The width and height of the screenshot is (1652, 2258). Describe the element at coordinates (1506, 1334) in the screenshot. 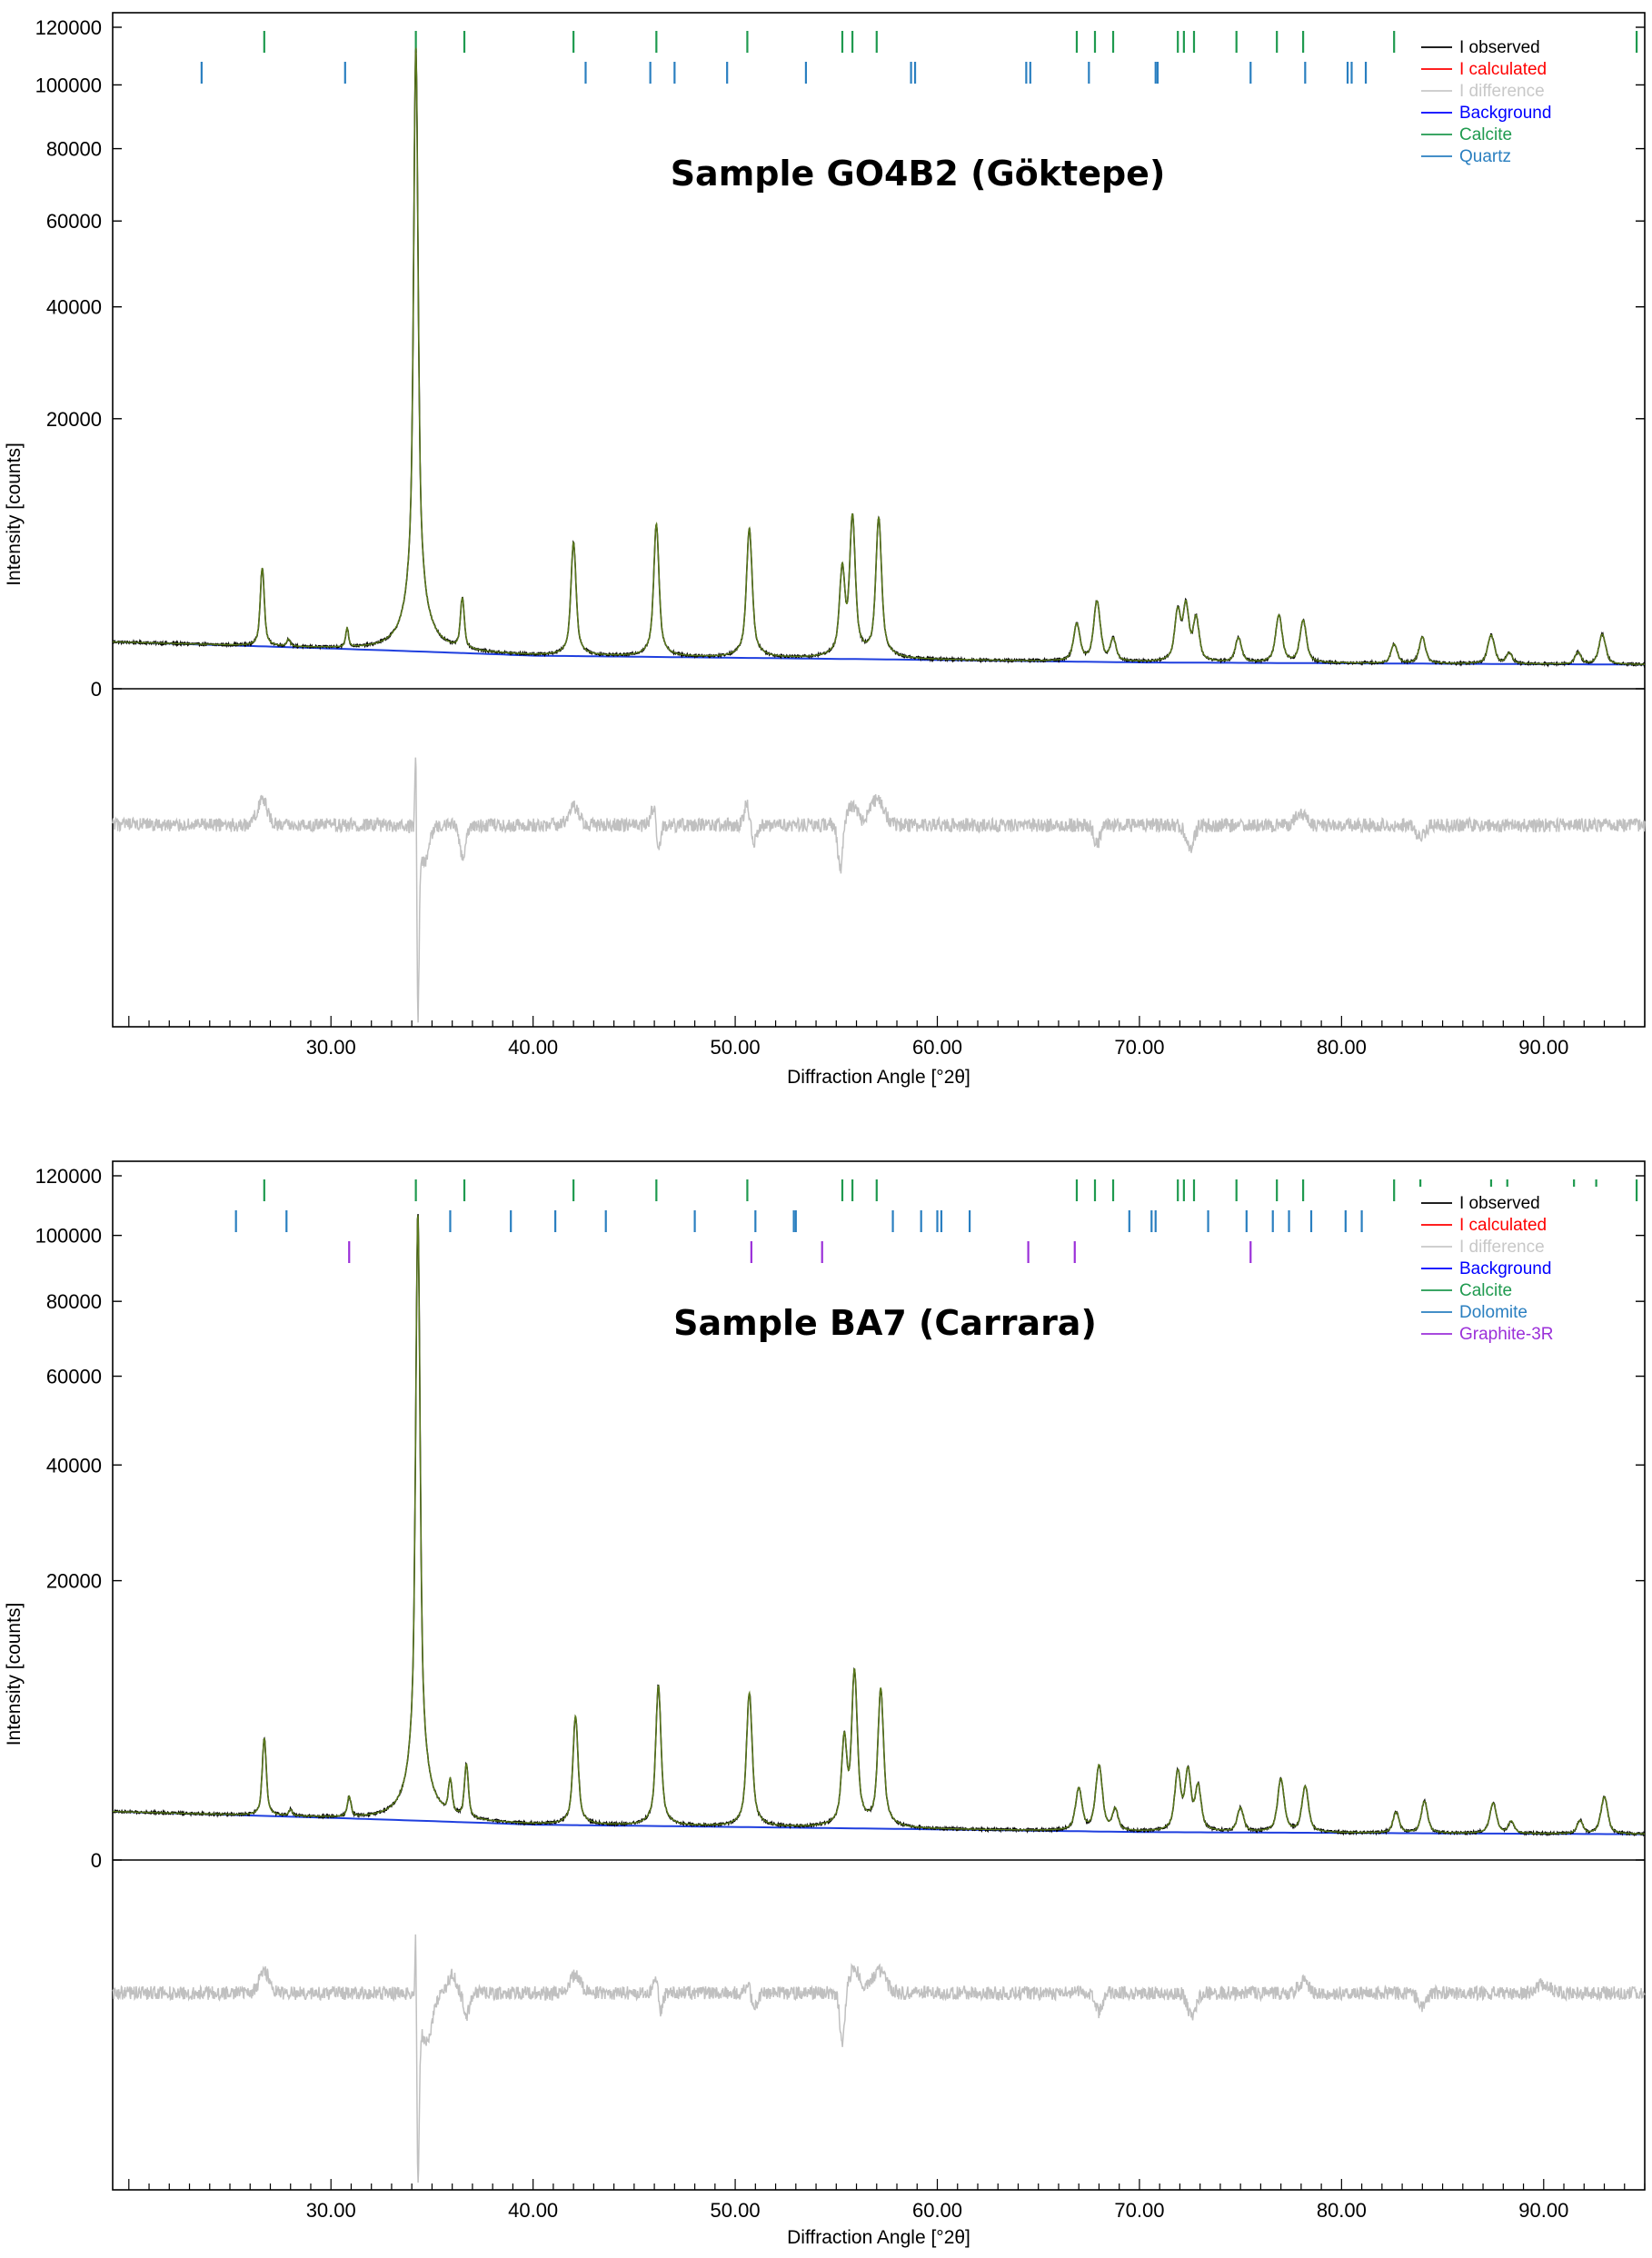

I see `legend-label: Graphite-3R` at that location.